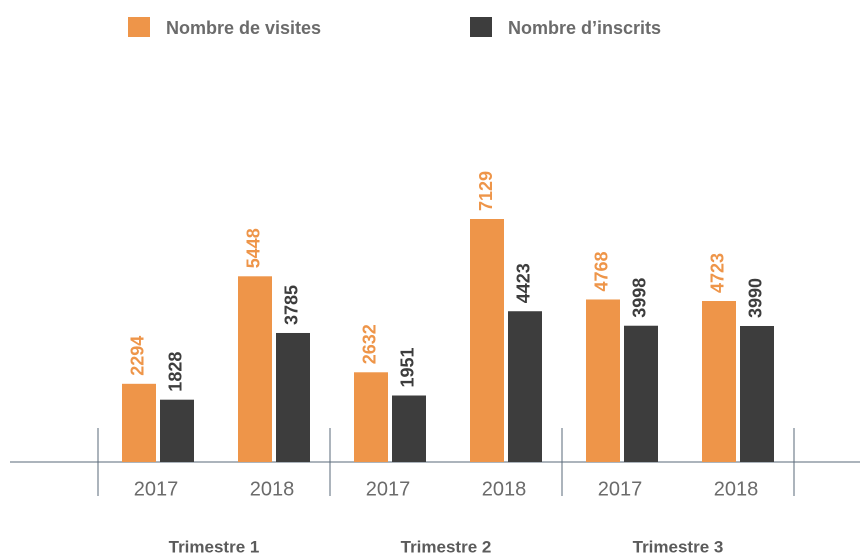  I want to click on value-label: 1828, so click(176, 372).